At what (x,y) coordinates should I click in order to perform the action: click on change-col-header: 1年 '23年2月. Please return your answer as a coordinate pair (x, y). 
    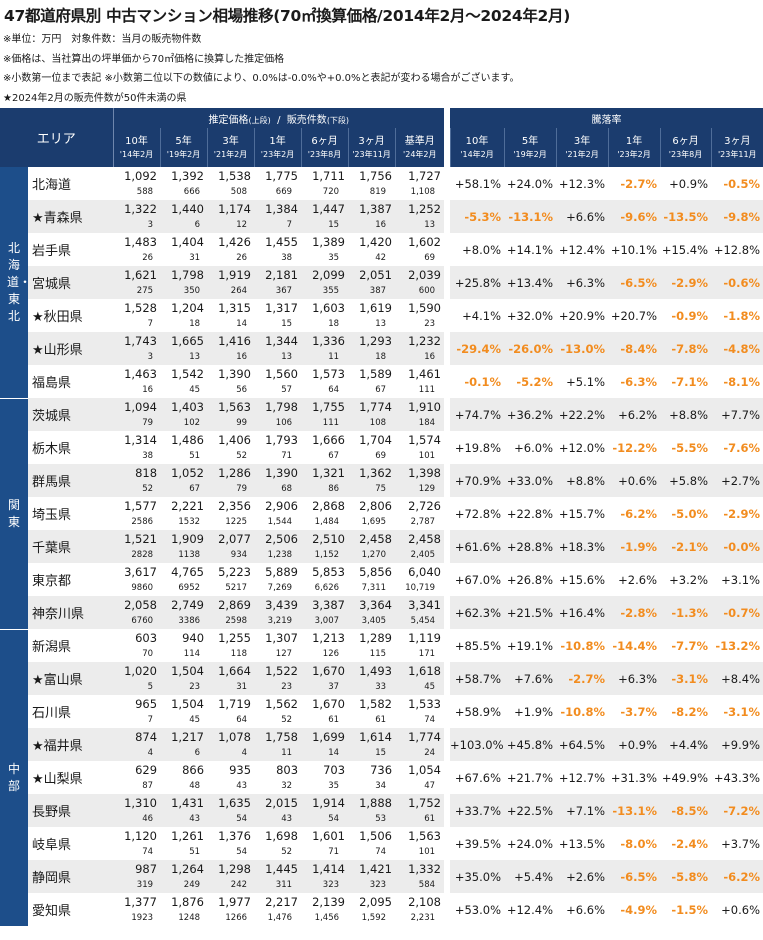
    Looking at the image, I should click on (634, 147).